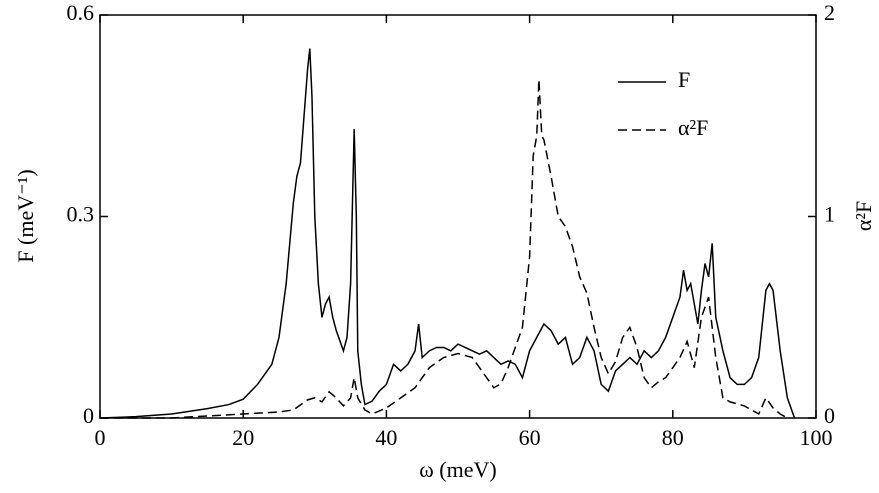 This screenshot has width=879, height=493. I want to click on y2-axis-label: α²F, so click(863, 216).